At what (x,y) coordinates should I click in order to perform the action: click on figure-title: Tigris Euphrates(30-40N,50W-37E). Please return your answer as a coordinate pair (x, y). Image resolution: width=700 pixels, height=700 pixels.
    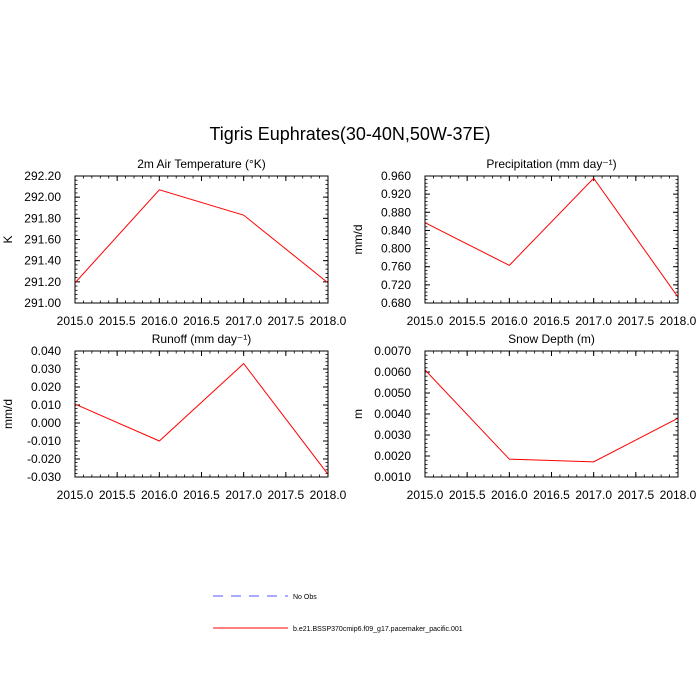
    Looking at the image, I should click on (349, 134).